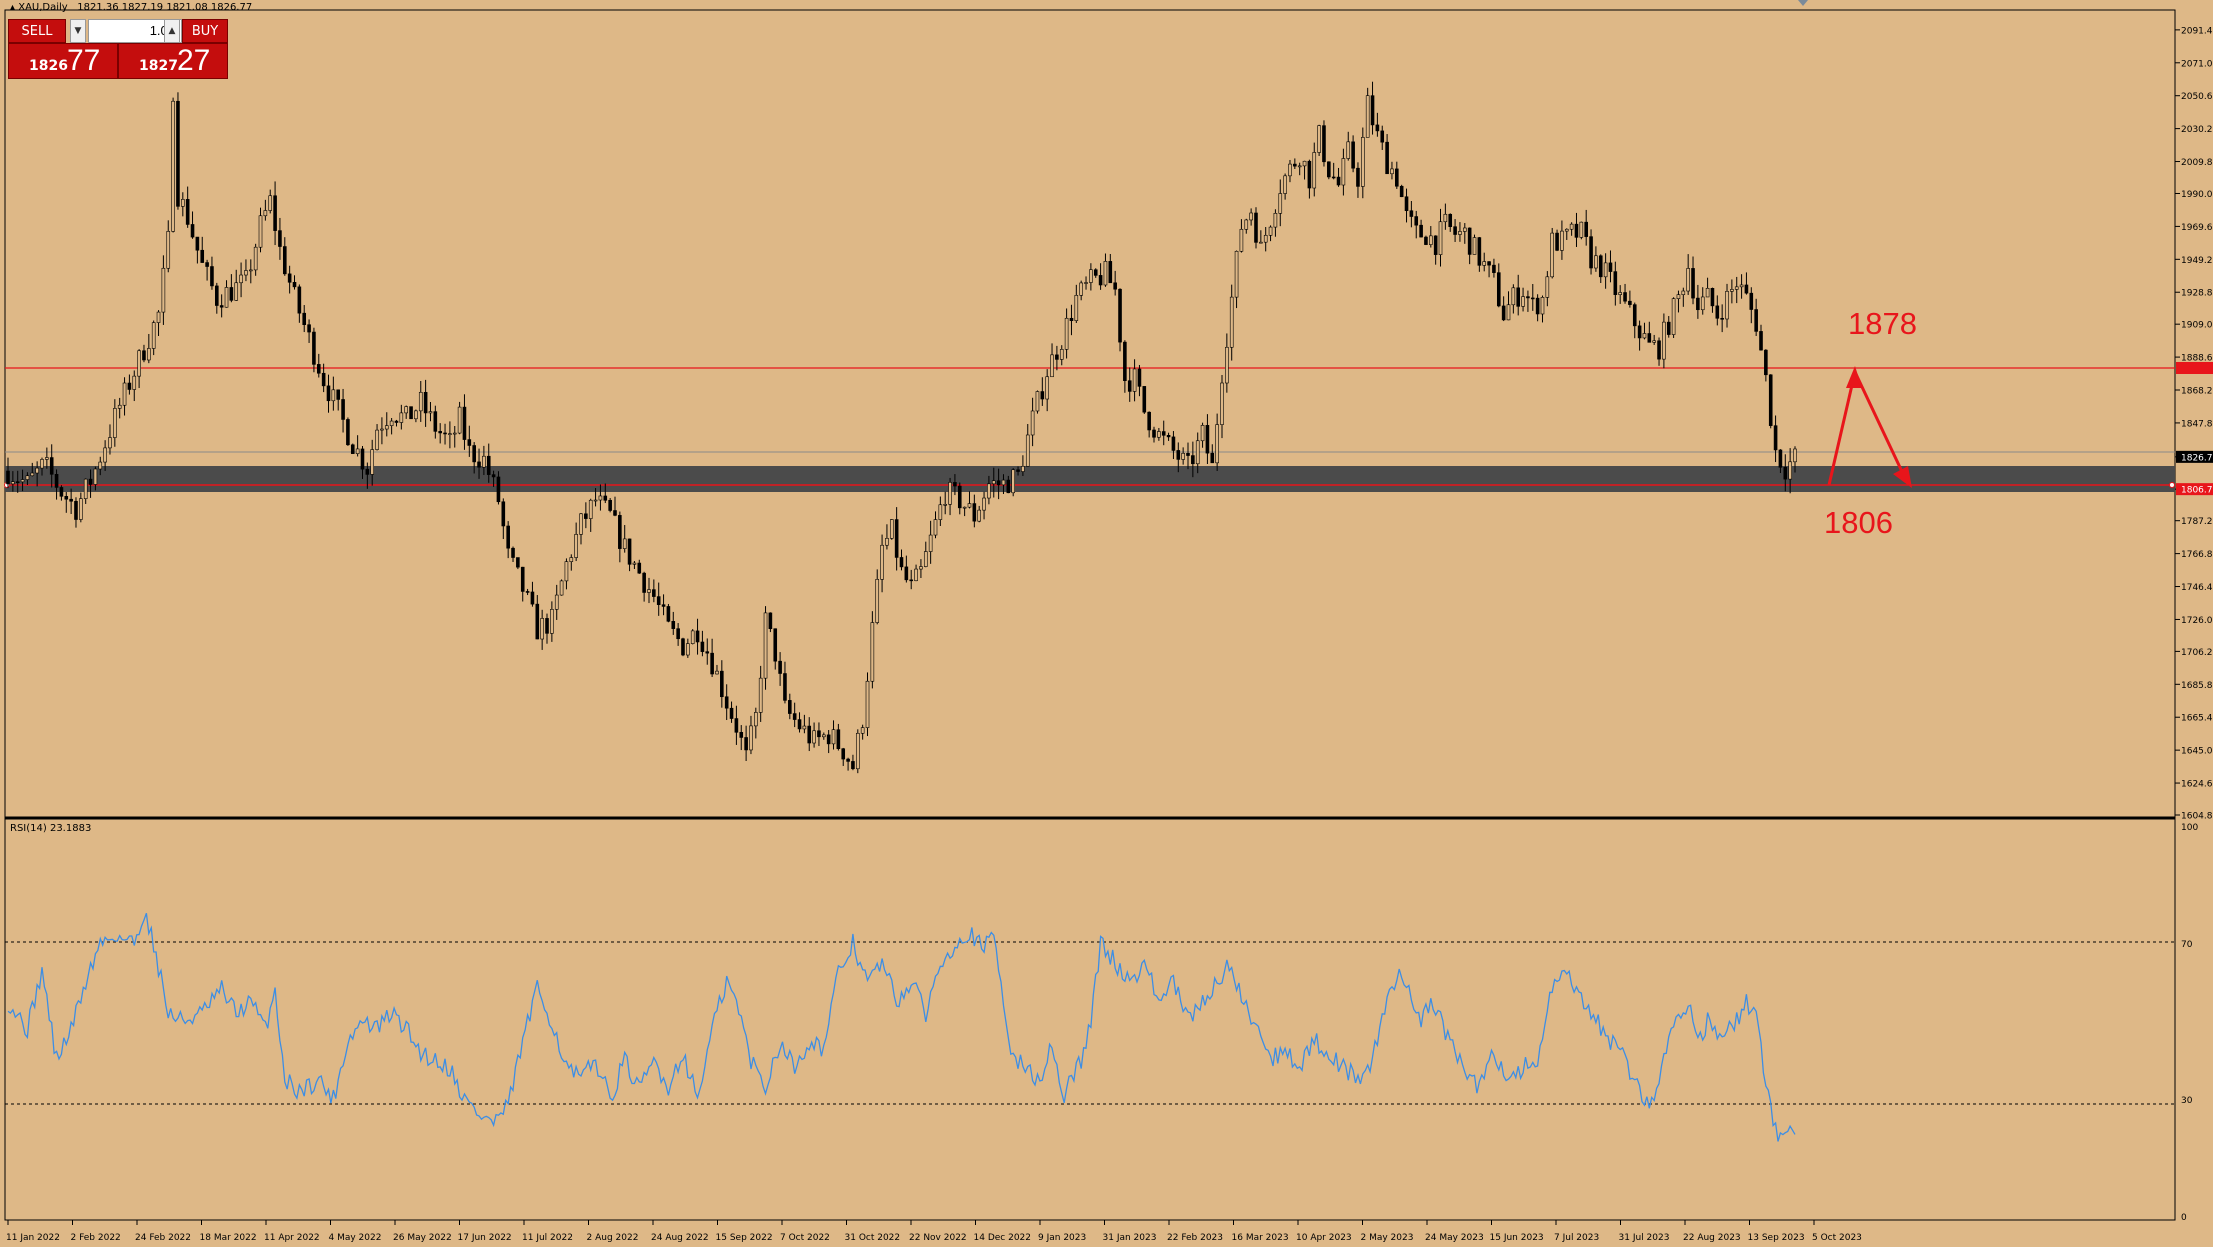 The image size is (2213, 1247). I want to click on buy-button: BUY, so click(205, 31).